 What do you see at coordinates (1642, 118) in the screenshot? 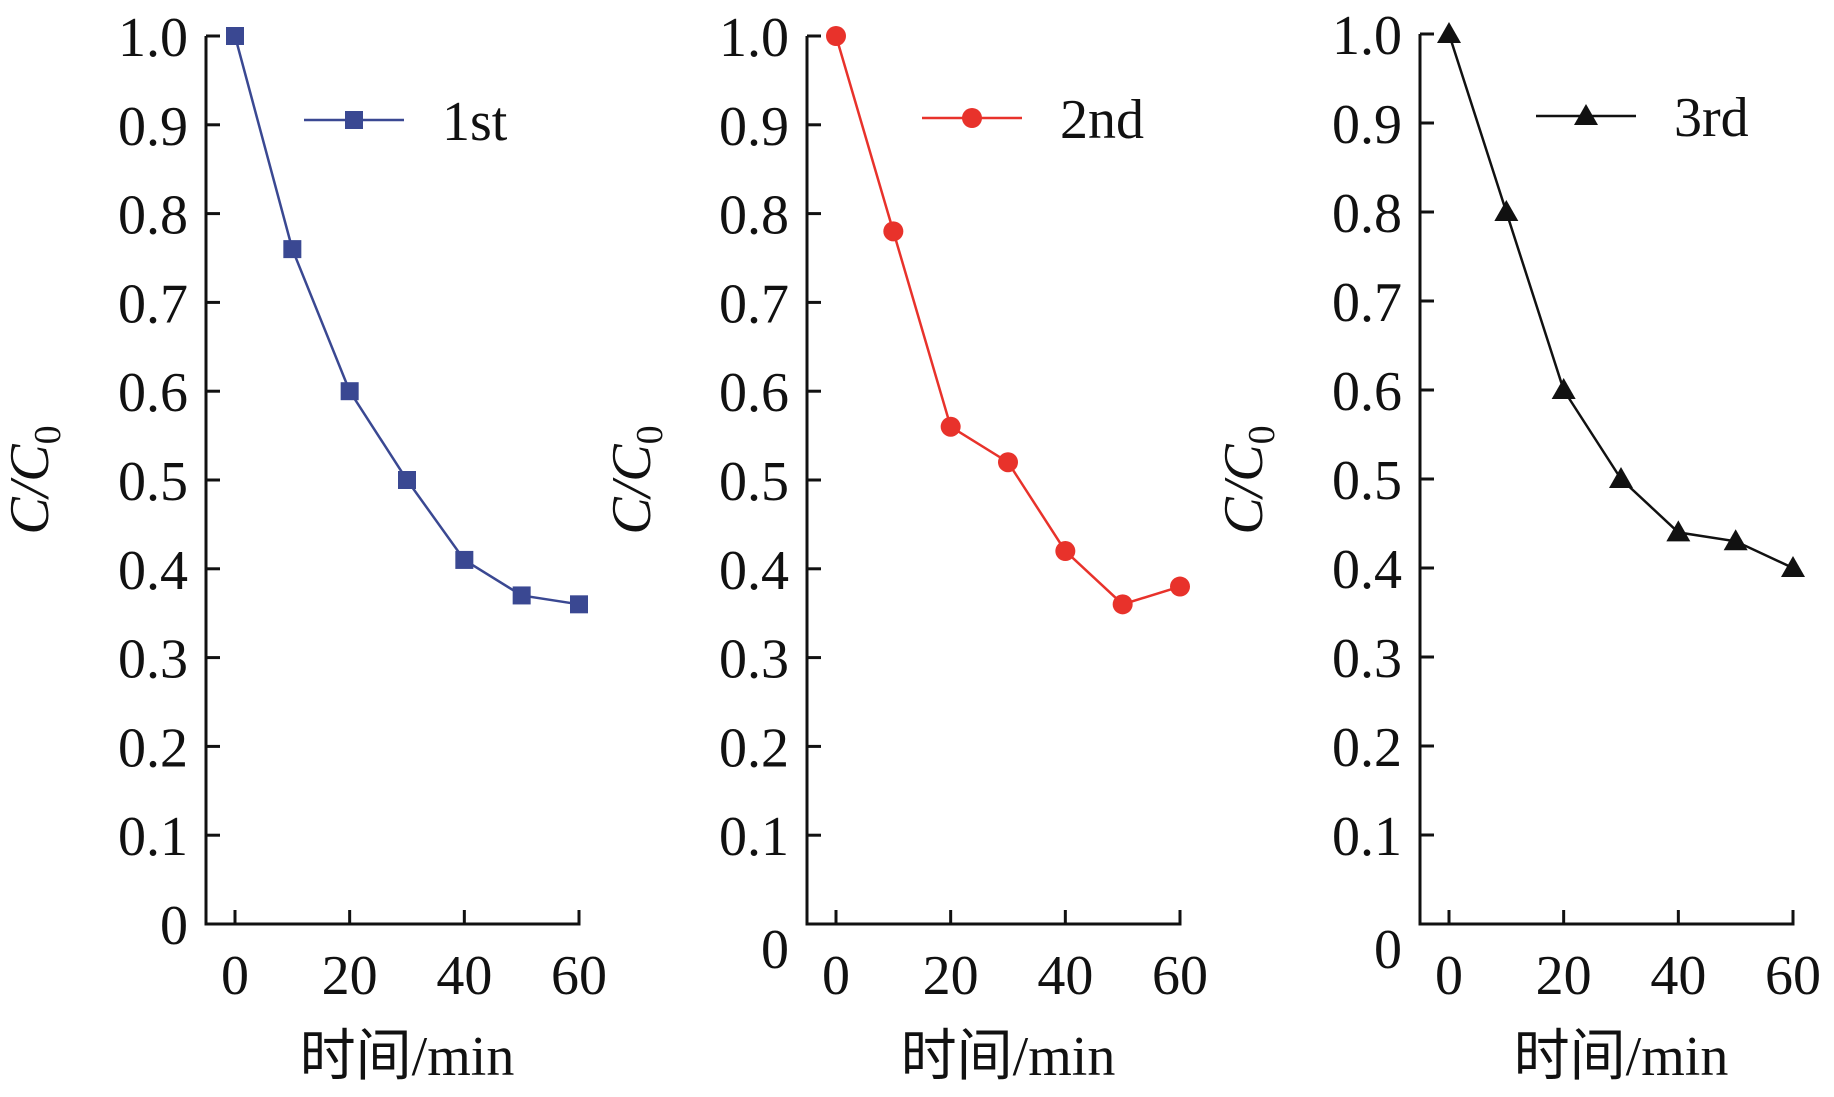
I see `legend: 3rd` at bounding box center [1642, 118].